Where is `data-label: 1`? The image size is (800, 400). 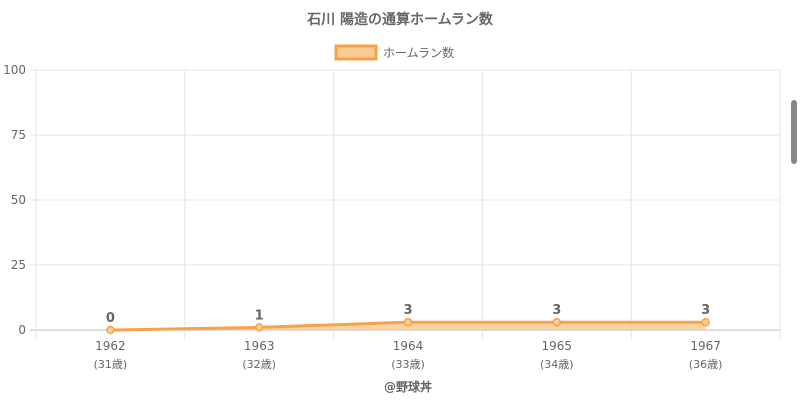
data-label: 1 is located at coordinates (259, 315).